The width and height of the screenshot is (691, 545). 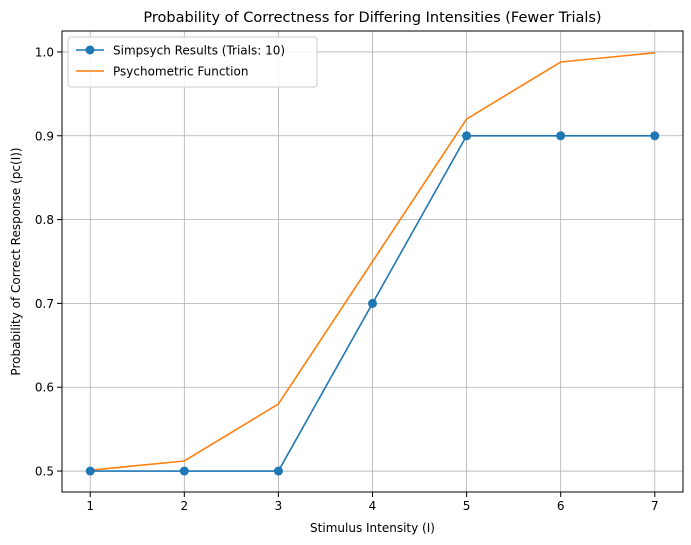 I want to click on y-tick-label: 0.9, so click(x=44, y=136).